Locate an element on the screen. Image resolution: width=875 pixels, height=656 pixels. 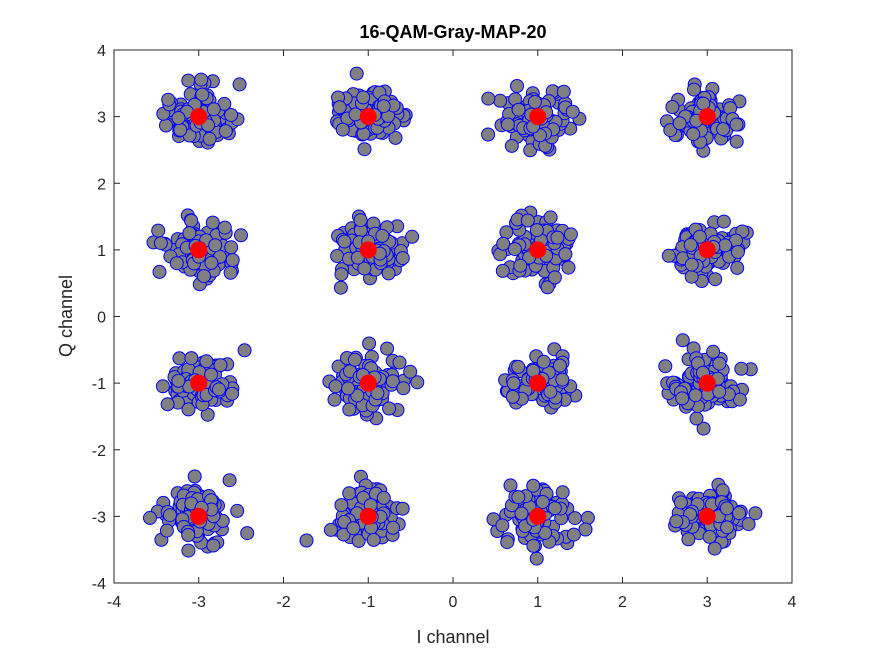
x-tick-label: 2 is located at coordinates (622, 602).